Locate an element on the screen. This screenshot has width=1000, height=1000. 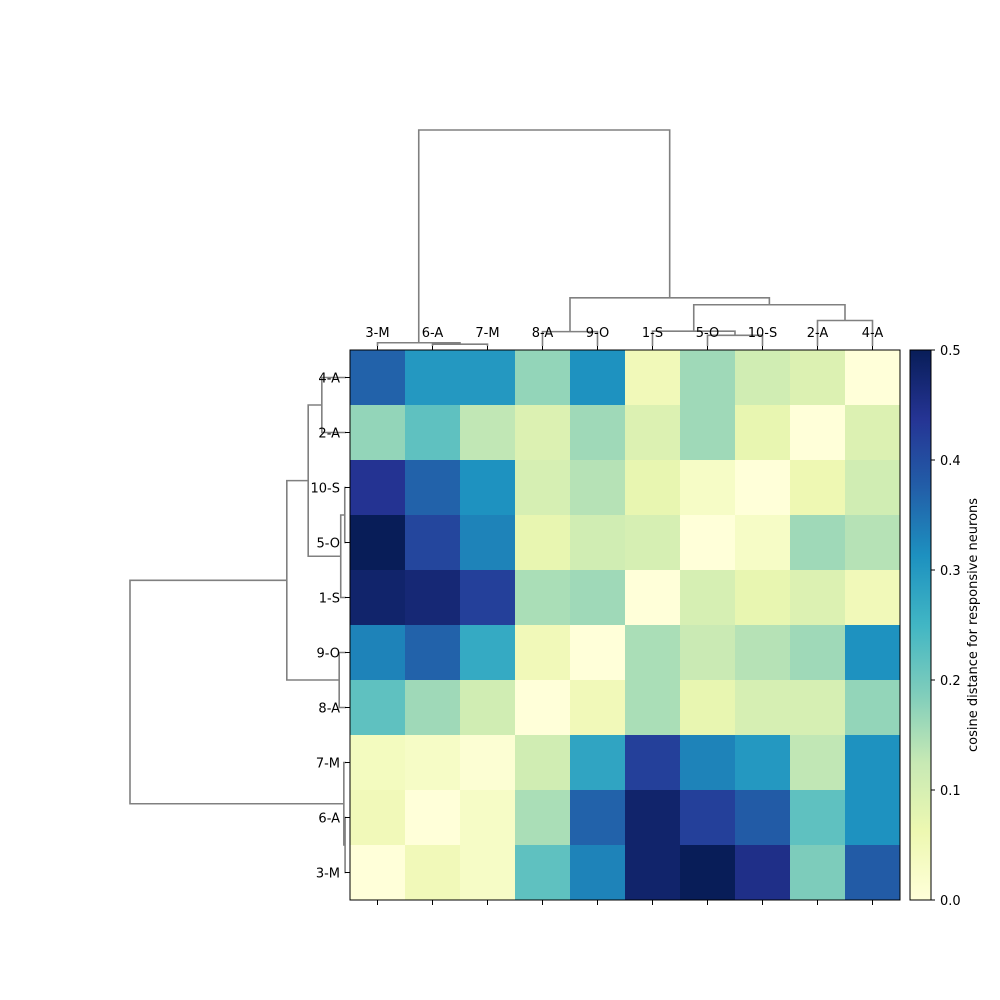
heatmap-cell-3-M-1-S is located at coordinates (653, 873).